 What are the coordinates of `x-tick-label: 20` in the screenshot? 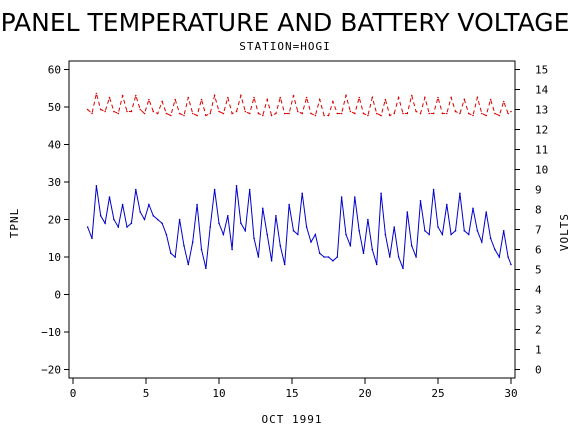 It's located at (364, 393).